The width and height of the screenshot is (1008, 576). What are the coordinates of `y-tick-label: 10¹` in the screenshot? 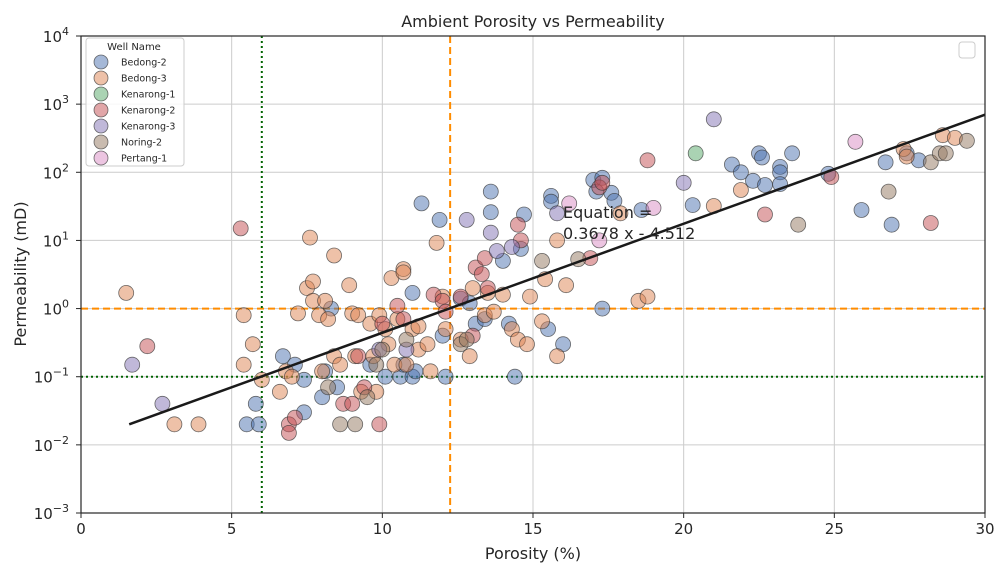 It's located at (56, 239).